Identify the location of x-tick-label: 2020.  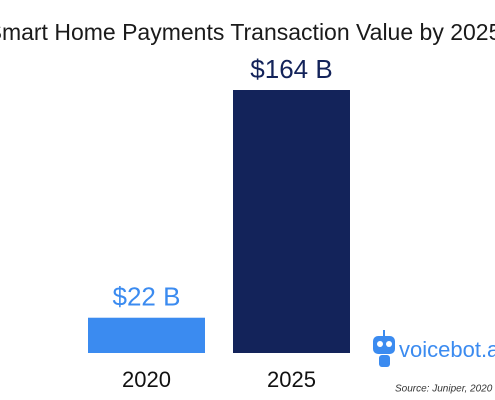
(146, 379).